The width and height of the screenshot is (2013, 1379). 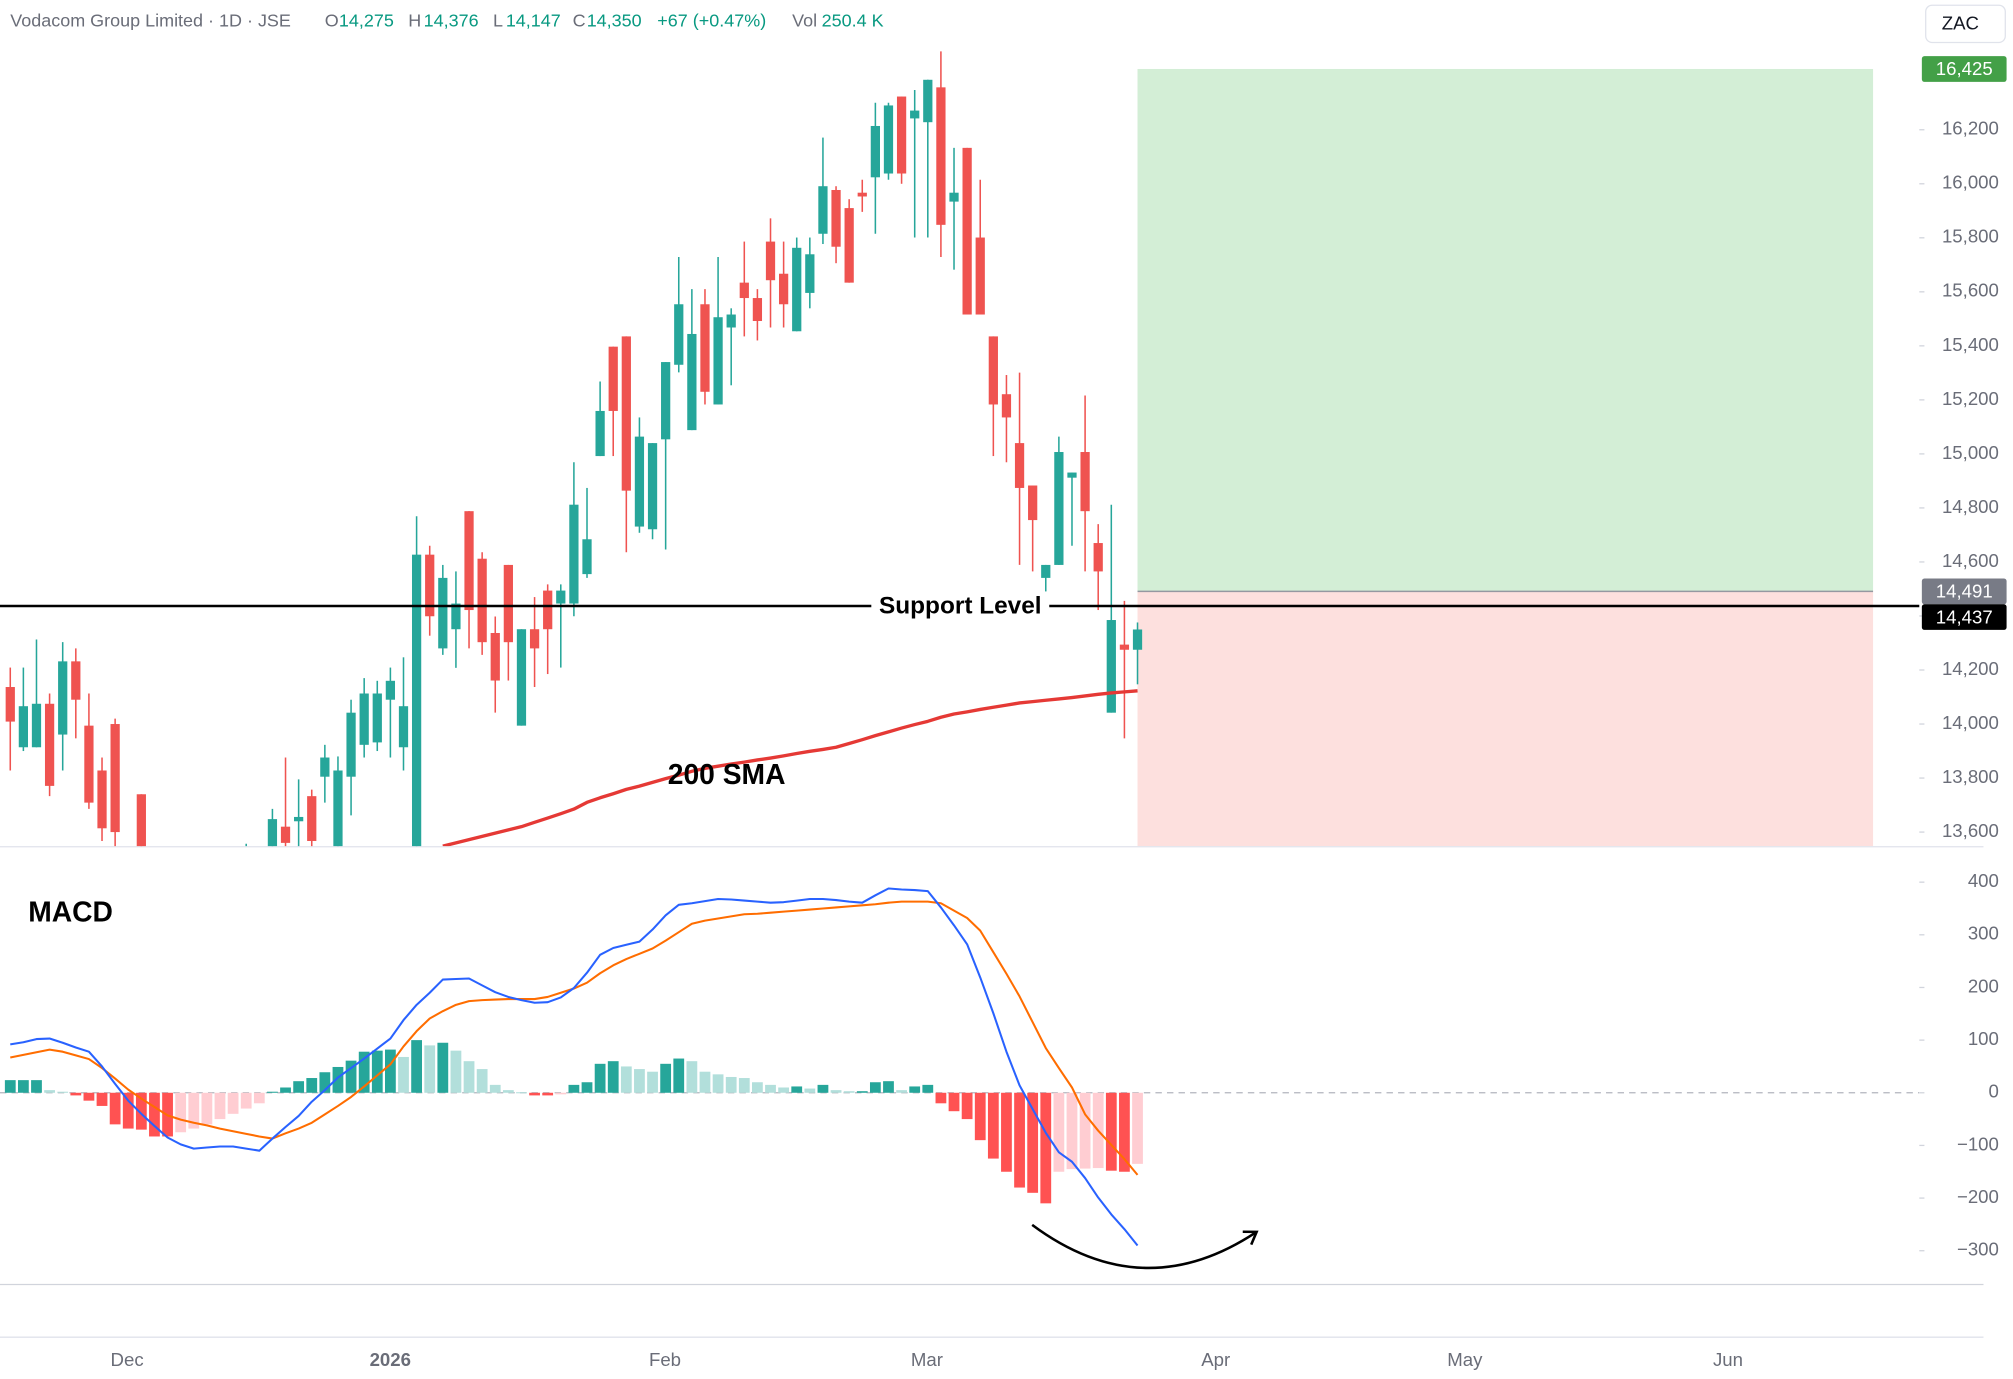 I want to click on close-label: C, so click(x=579, y=21).